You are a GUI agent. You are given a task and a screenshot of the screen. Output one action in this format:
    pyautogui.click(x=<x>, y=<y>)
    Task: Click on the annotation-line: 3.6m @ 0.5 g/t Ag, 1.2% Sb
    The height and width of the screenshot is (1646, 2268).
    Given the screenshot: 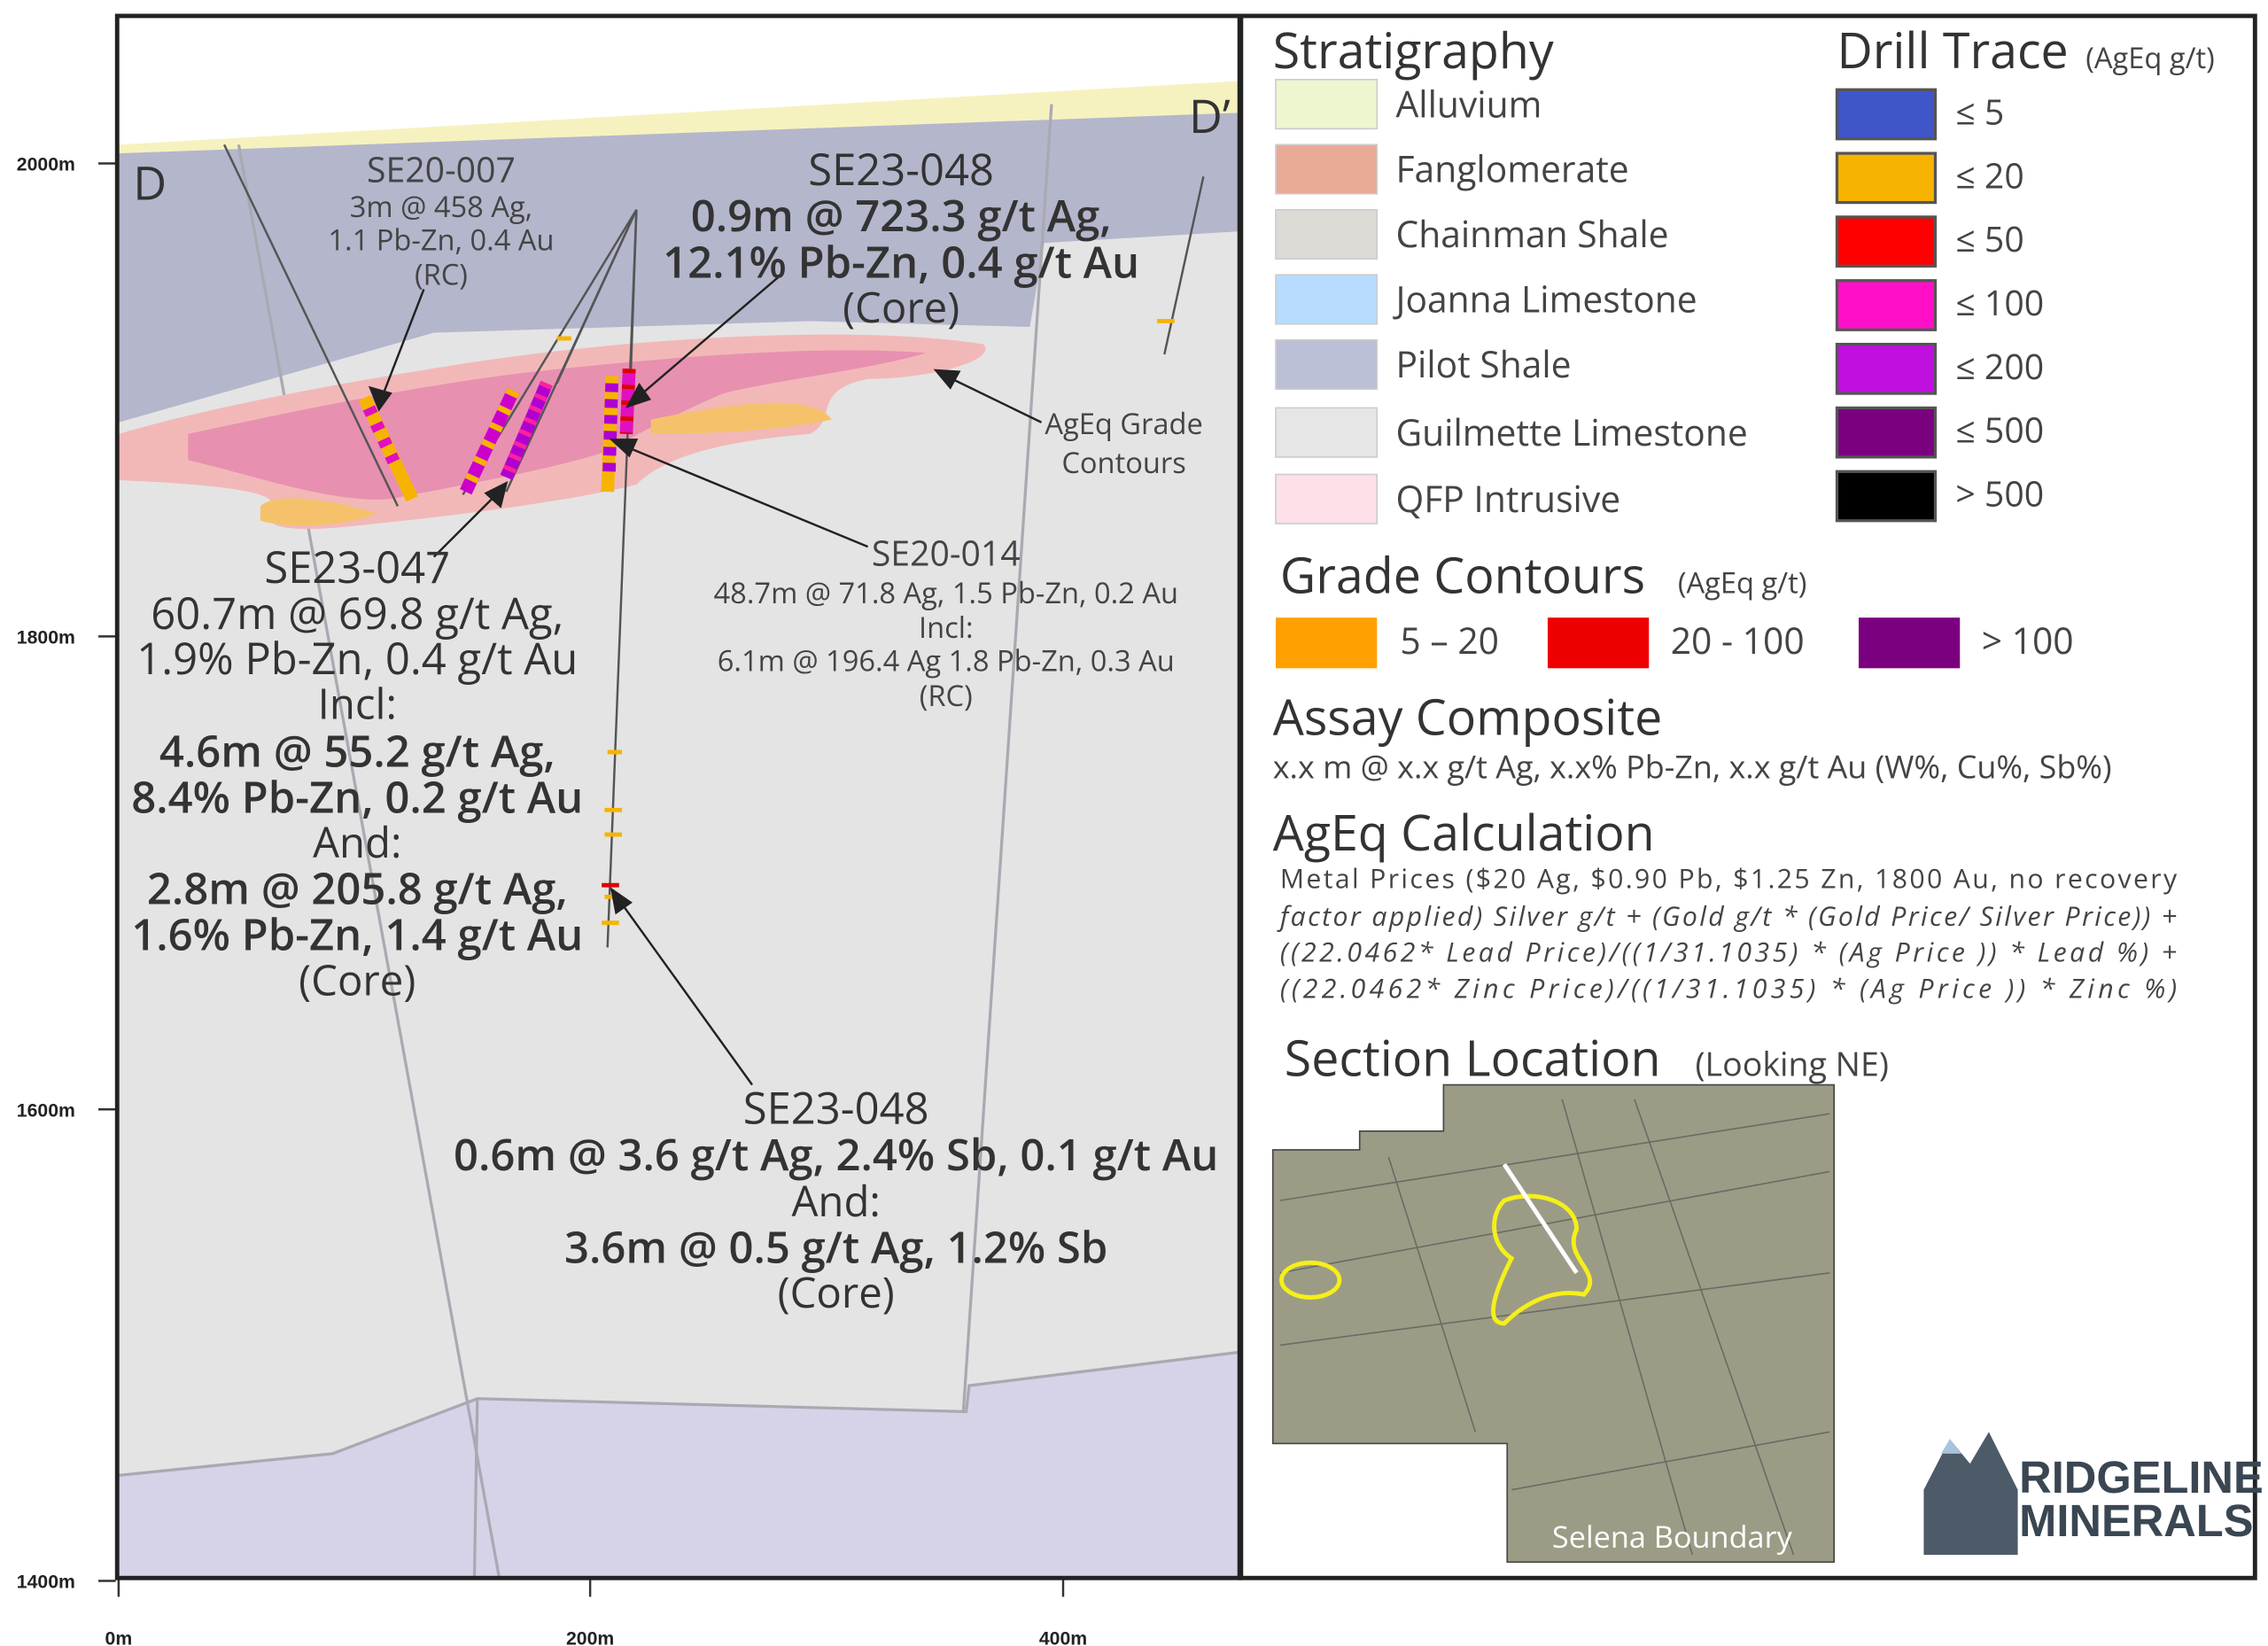 What is the action you would take?
    pyautogui.click(x=835, y=1246)
    